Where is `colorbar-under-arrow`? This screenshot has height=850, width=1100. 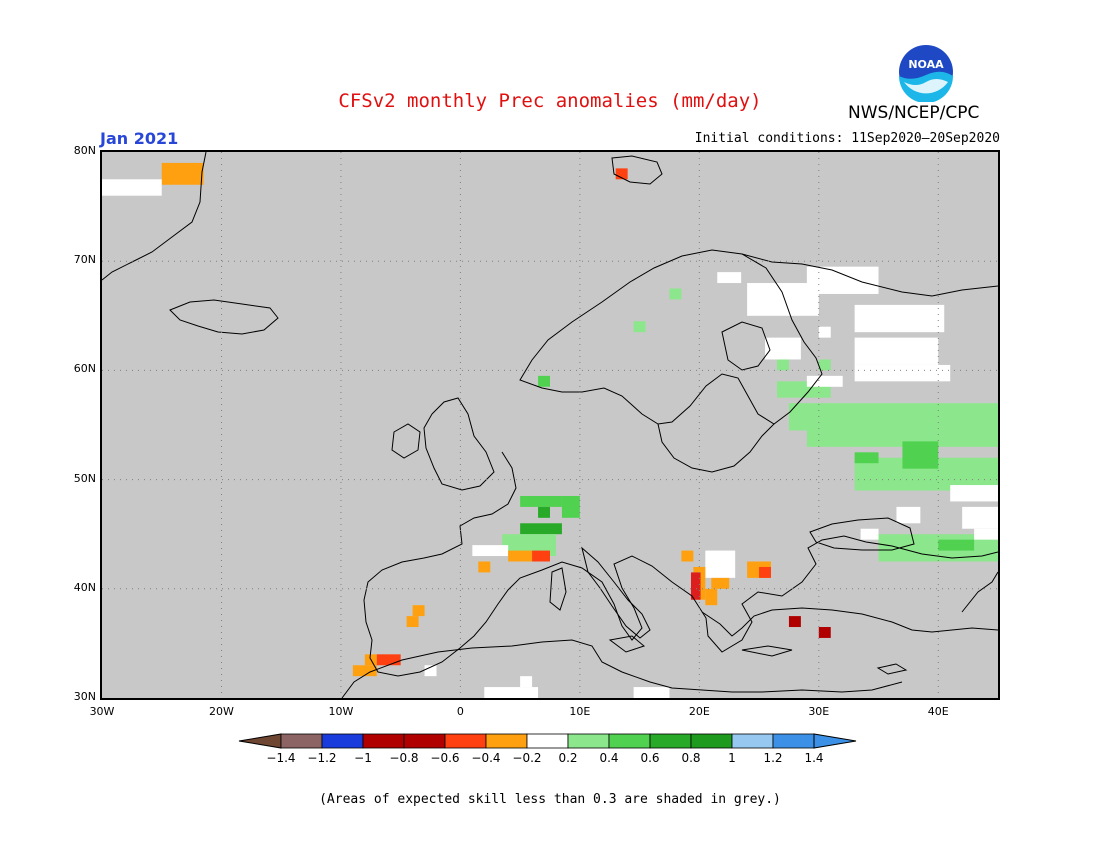 colorbar-under-arrow is located at coordinates (260, 741).